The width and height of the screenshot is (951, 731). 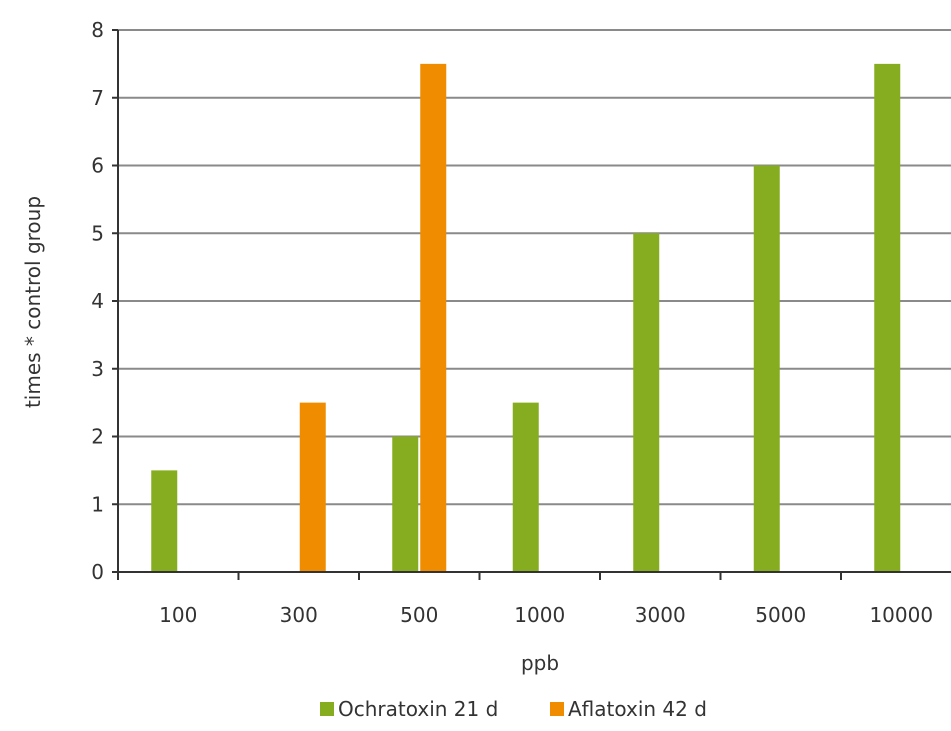 I want to click on x-tick-label: 300, so click(x=299, y=615).